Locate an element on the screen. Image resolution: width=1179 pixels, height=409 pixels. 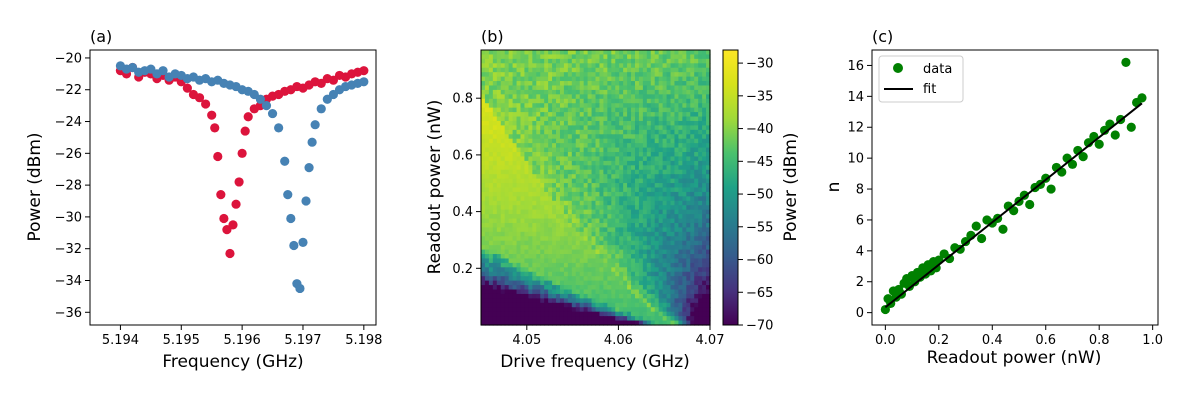
colorbar-tick-label: −50 is located at coordinates (759, 195).